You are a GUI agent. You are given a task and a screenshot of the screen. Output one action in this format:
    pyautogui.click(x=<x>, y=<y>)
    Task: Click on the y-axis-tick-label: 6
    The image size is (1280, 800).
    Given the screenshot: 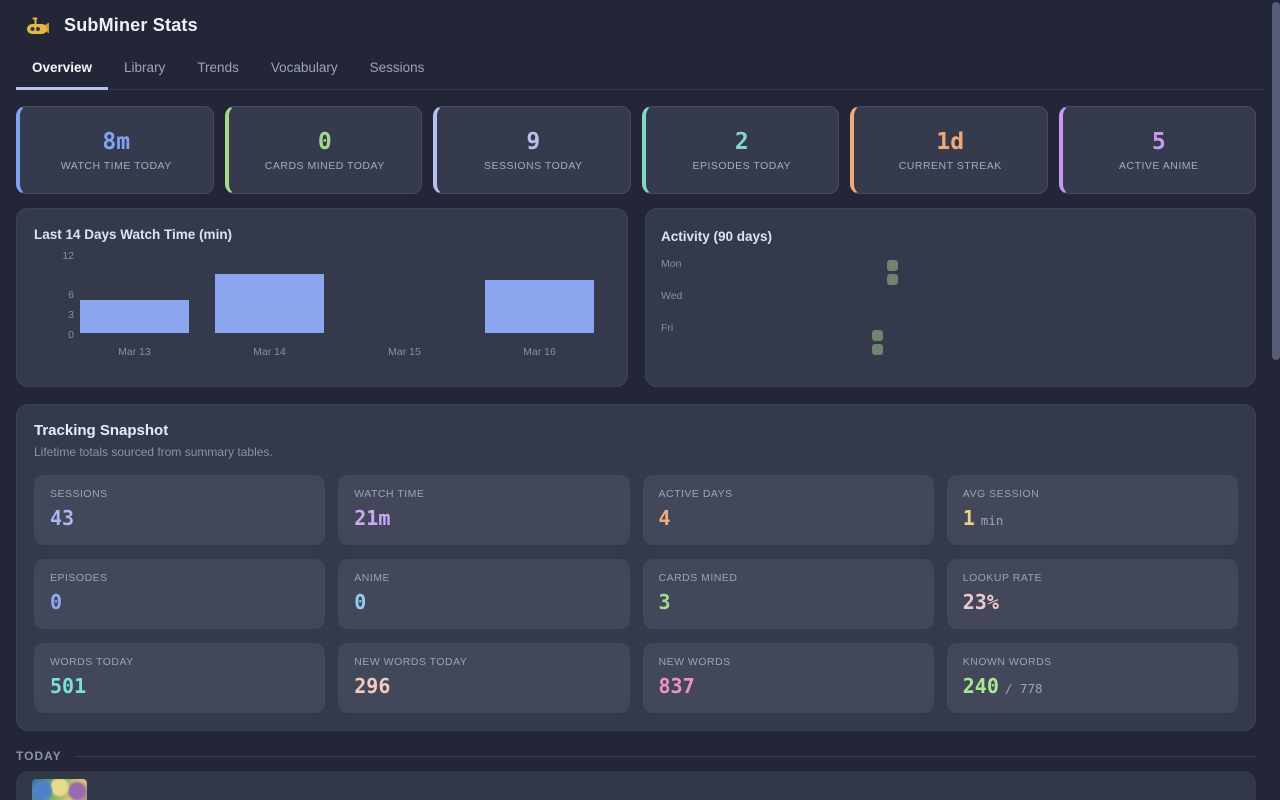 What is the action you would take?
    pyautogui.click(x=71, y=295)
    